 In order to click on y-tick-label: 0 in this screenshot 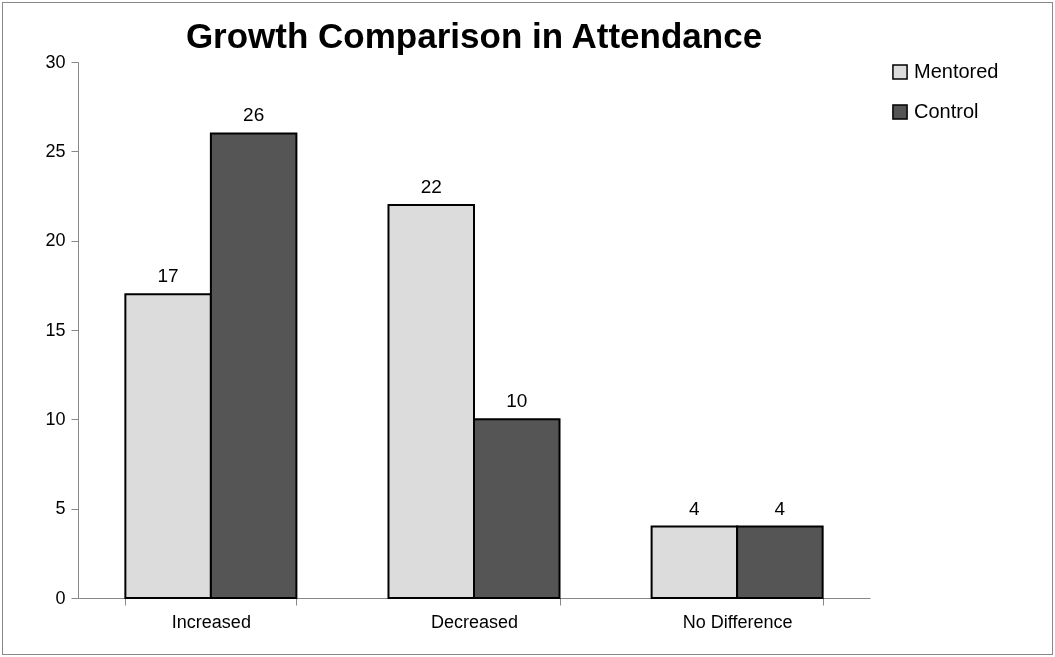, I will do `click(60, 597)`.